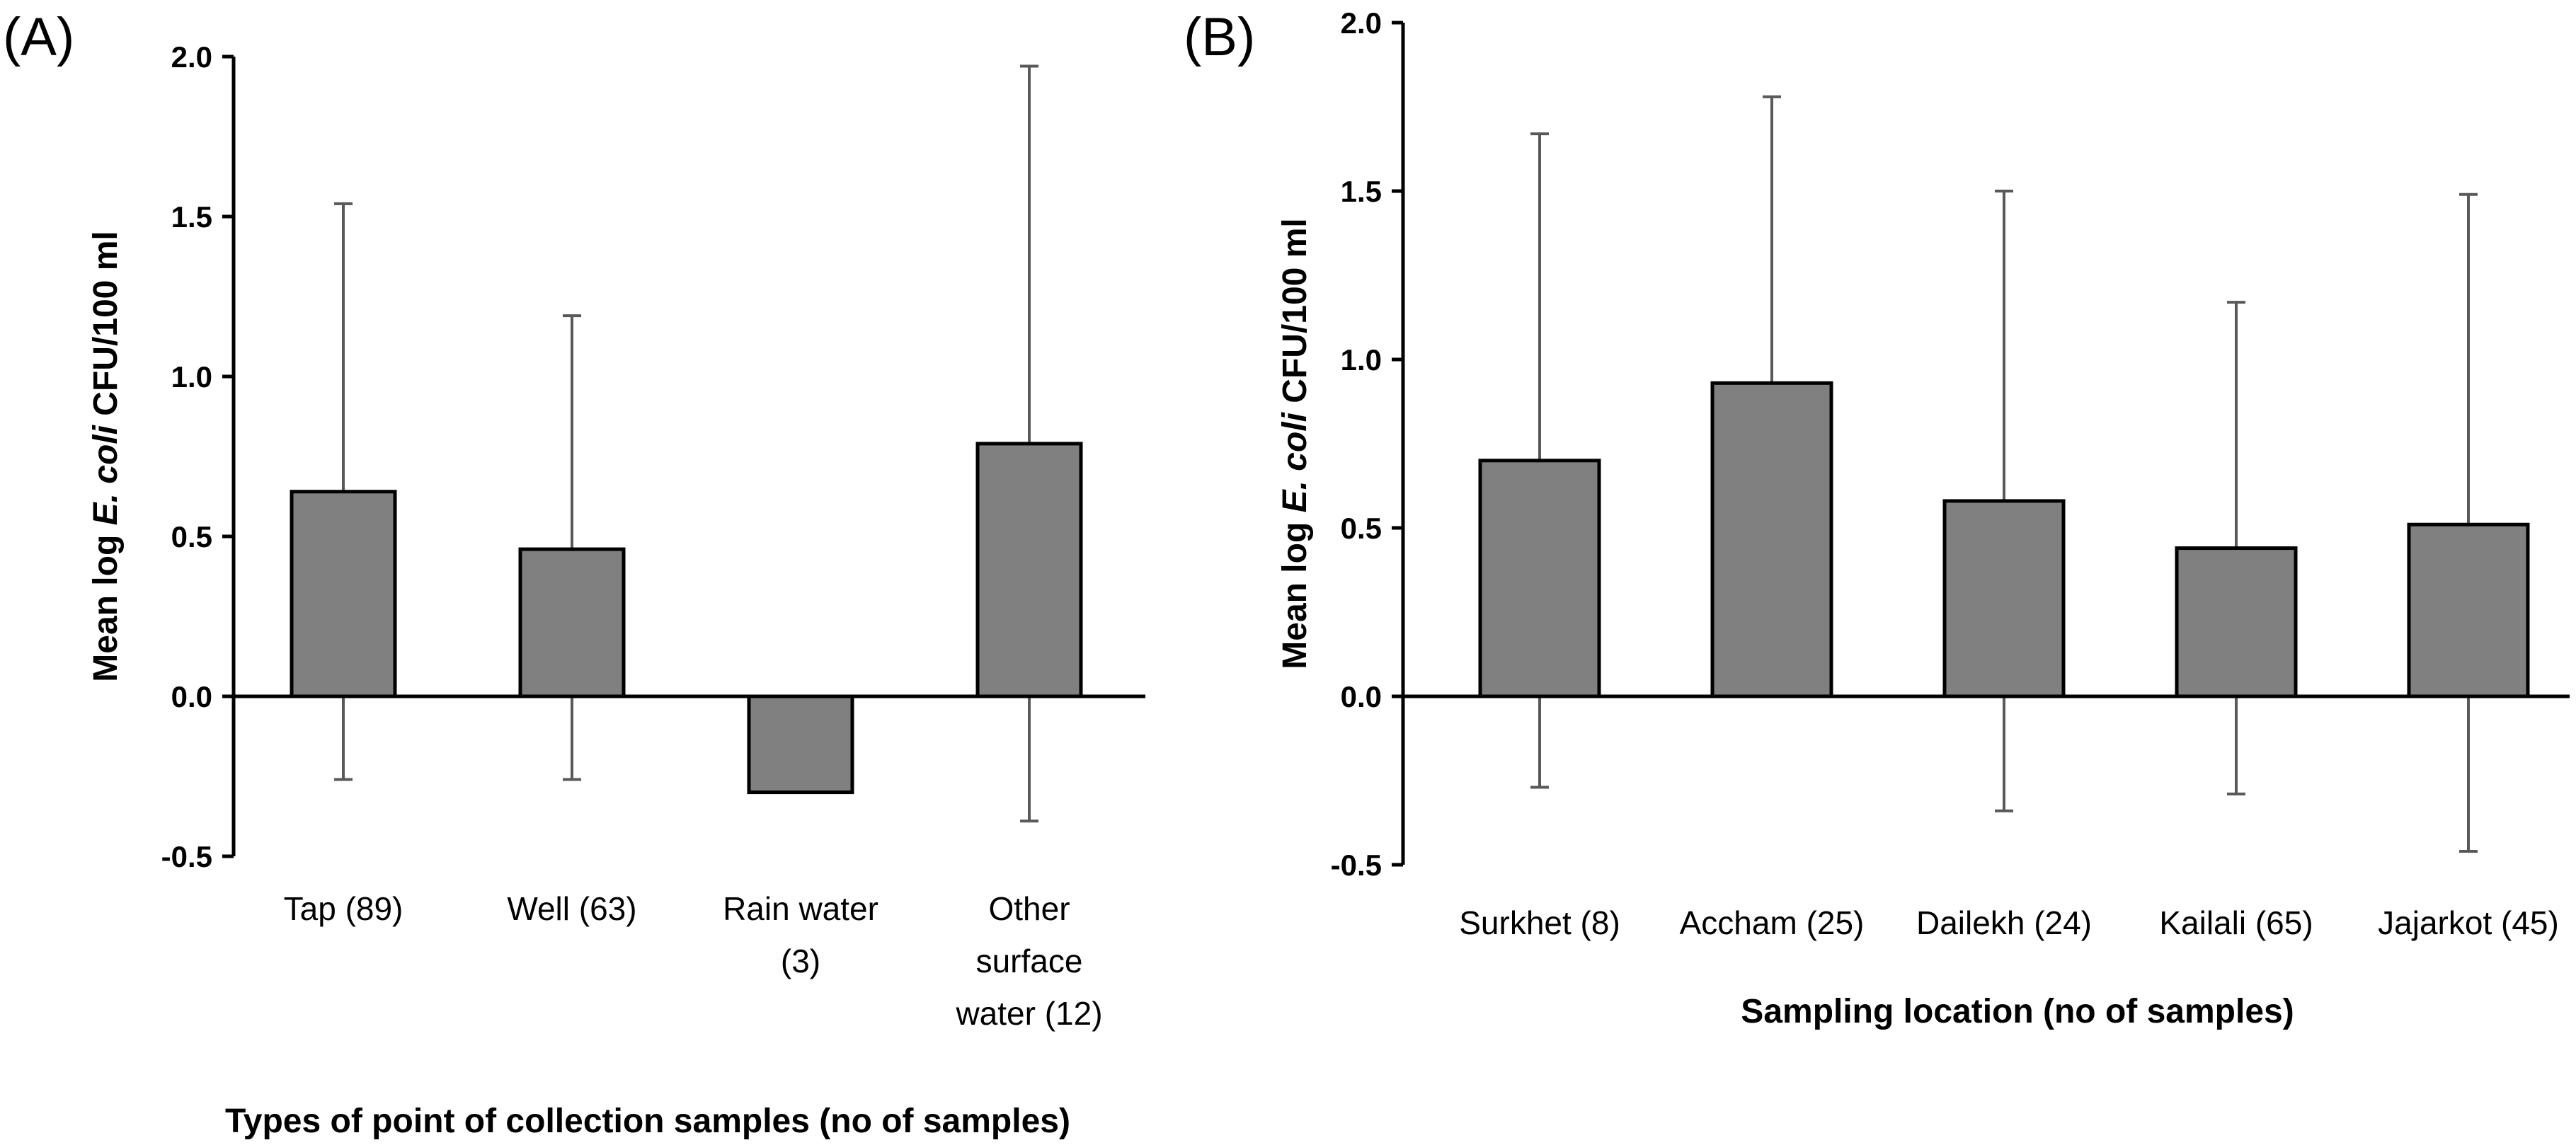 This screenshot has height=1145, width=2576. Describe the element at coordinates (1219, 37) in the screenshot. I see `panel-b-label: (B)` at that location.